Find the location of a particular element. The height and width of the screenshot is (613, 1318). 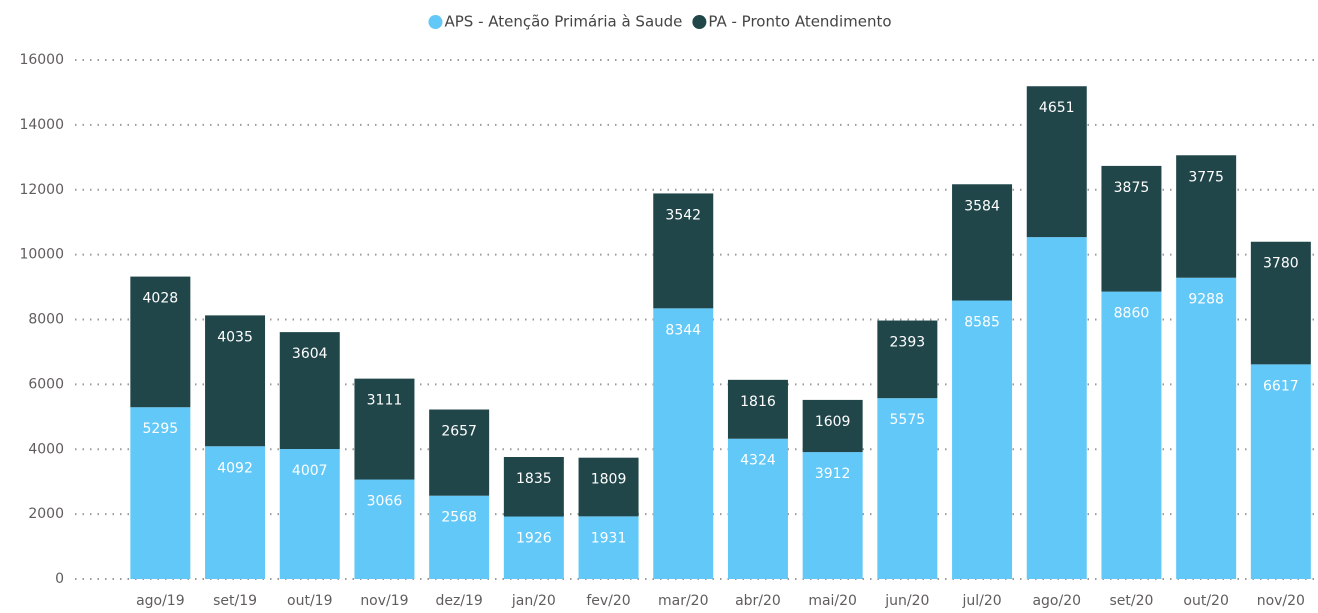

data-label: 3775 is located at coordinates (1206, 177).